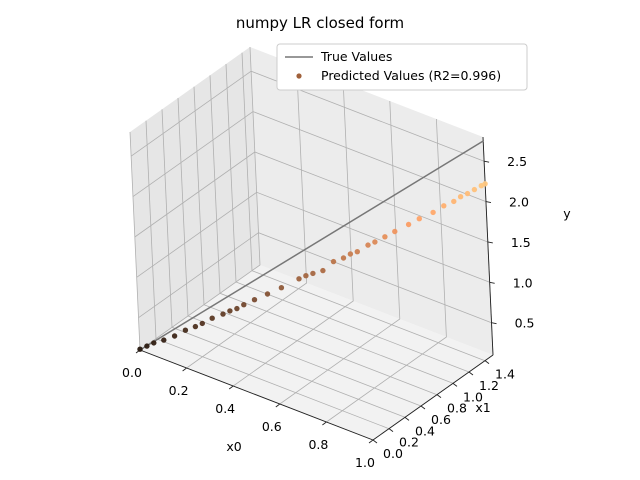  What do you see at coordinates (409, 442) in the screenshot?
I see `y-tick-label: 0.2` at bounding box center [409, 442].